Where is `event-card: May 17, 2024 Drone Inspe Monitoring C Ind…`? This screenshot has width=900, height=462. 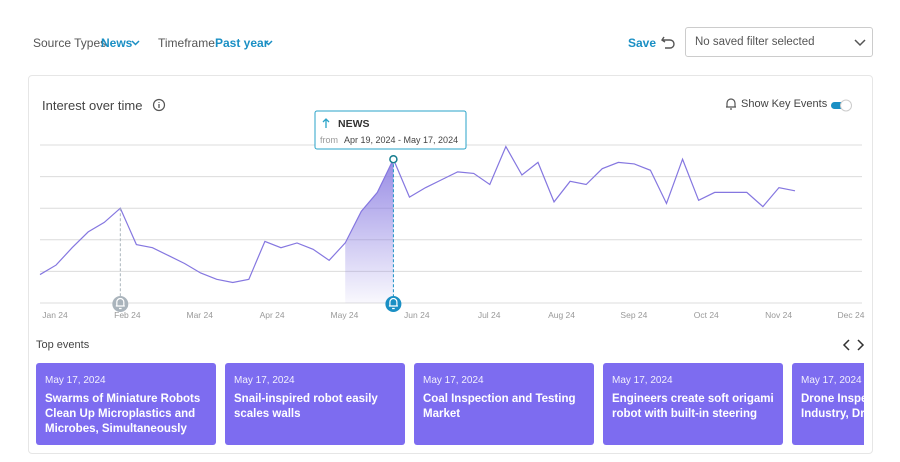
event-card: May 17, 2024 Drone Inspe Monitoring C Ind… is located at coordinates (828, 404).